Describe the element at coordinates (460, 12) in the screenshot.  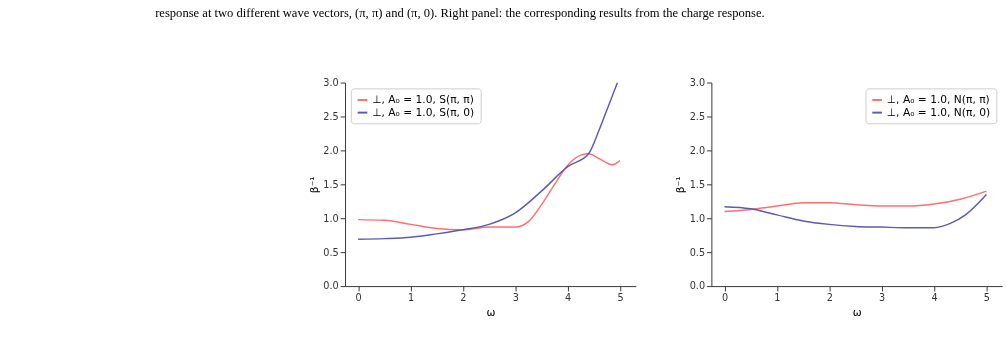
I see `text: response at two different wave vectors, (π, π) and (π, 0). Right panel: the corresponding results from the charge response.` at that location.